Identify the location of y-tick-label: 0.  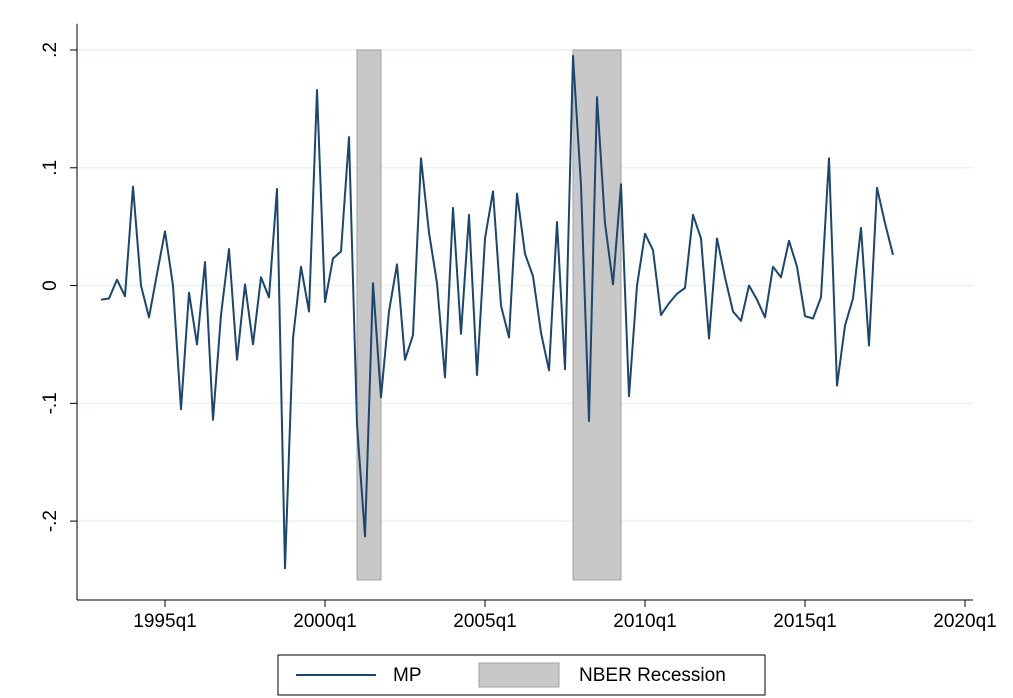
(50, 285).